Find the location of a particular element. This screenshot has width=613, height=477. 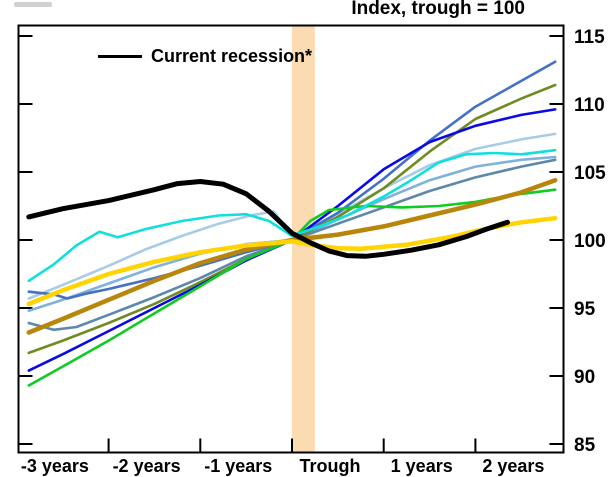

x-axis-label: -1 years is located at coordinates (238, 466).